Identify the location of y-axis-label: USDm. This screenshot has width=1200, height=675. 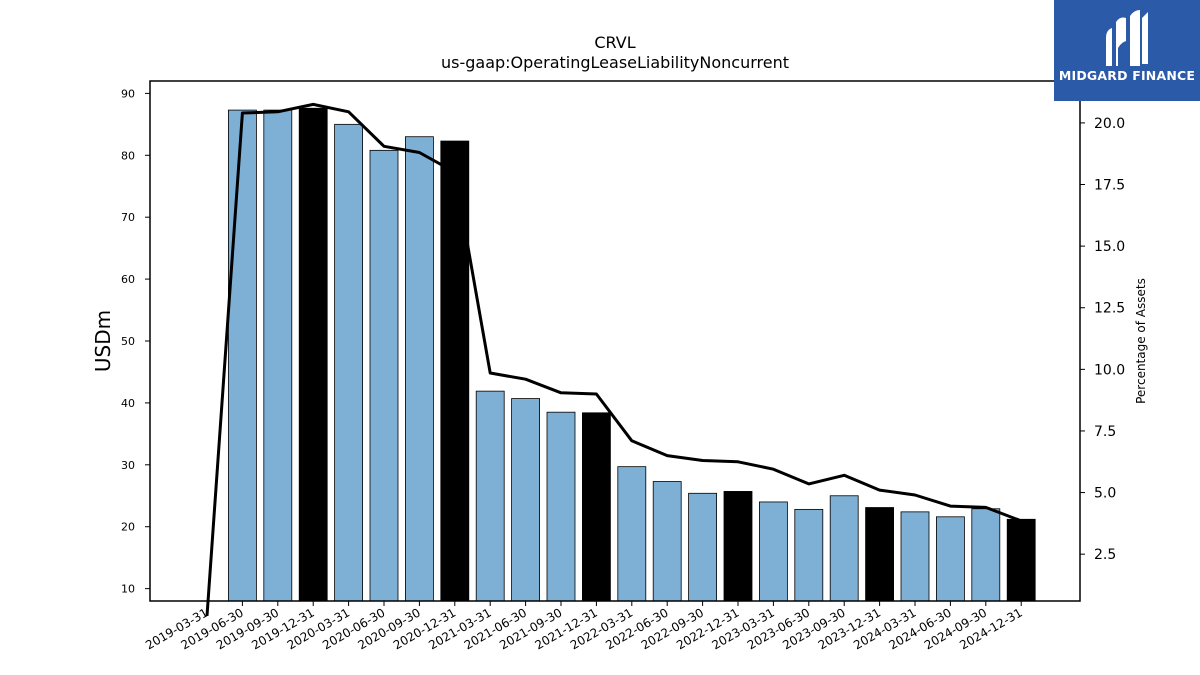
(103, 341).